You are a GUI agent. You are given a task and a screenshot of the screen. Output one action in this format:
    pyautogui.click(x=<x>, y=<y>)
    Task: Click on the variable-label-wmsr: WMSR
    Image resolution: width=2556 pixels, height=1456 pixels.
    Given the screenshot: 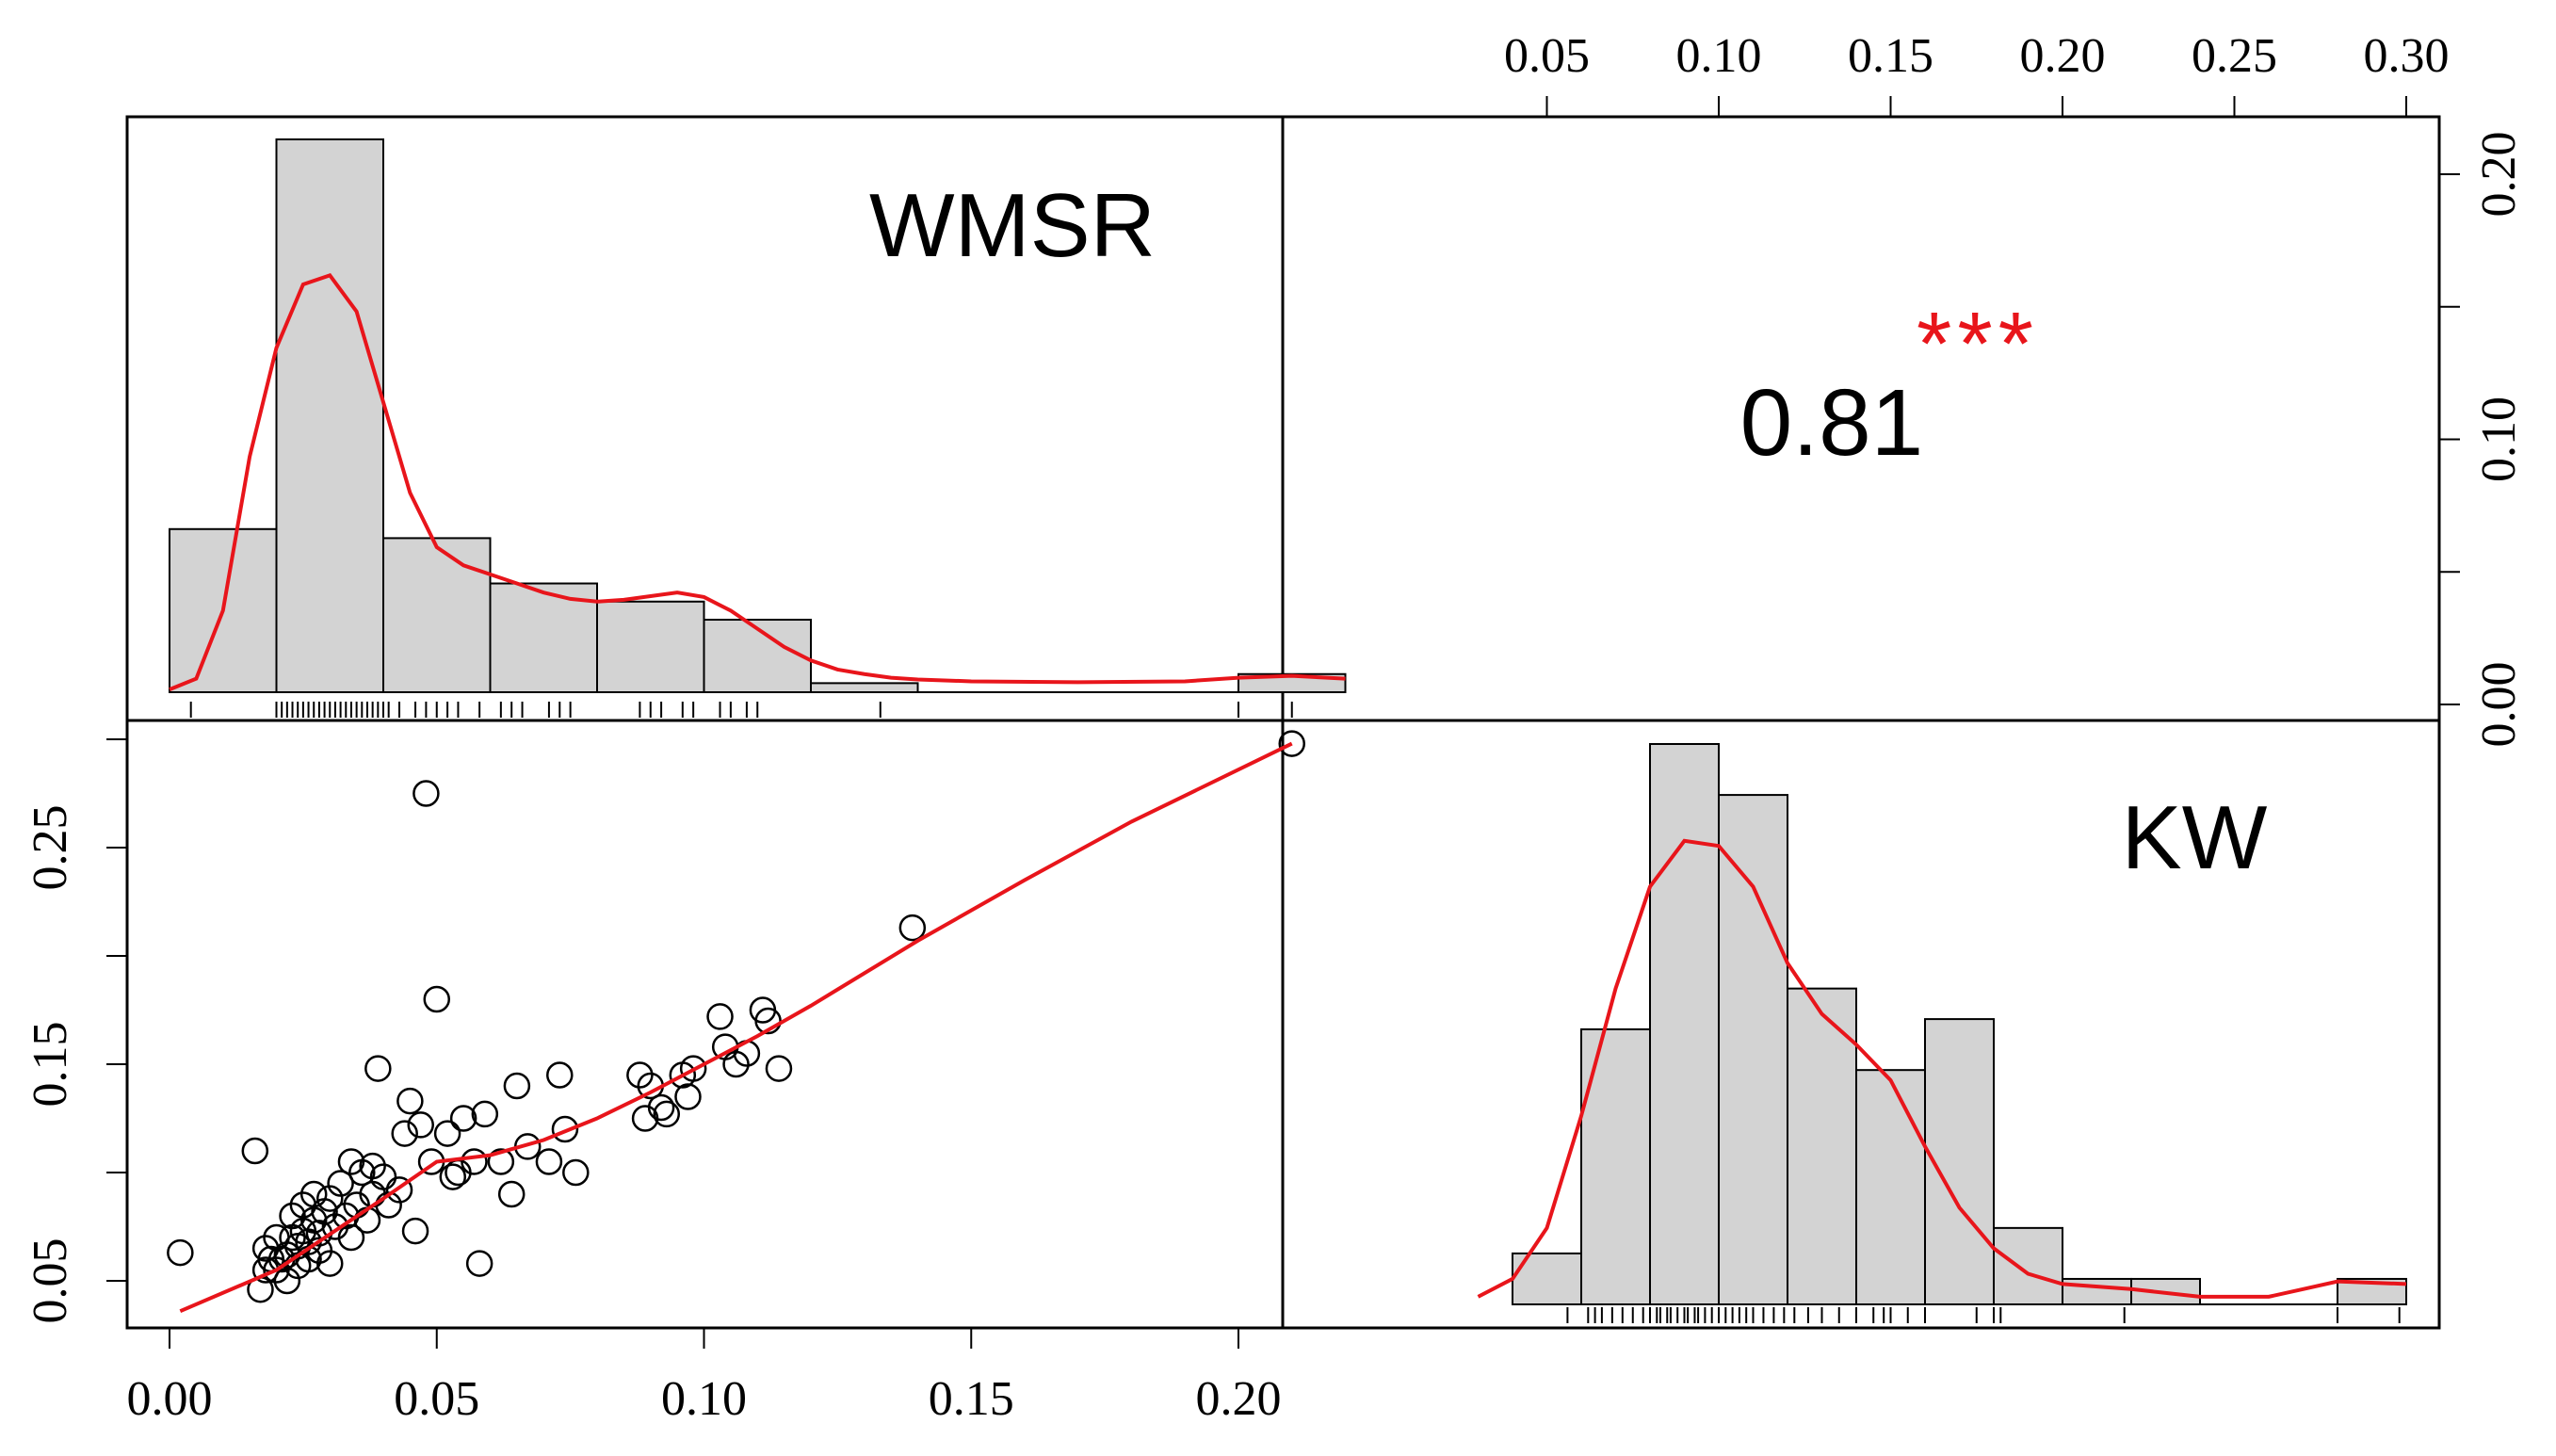 What is the action you would take?
    pyautogui.click(x=1012, y=225)
    